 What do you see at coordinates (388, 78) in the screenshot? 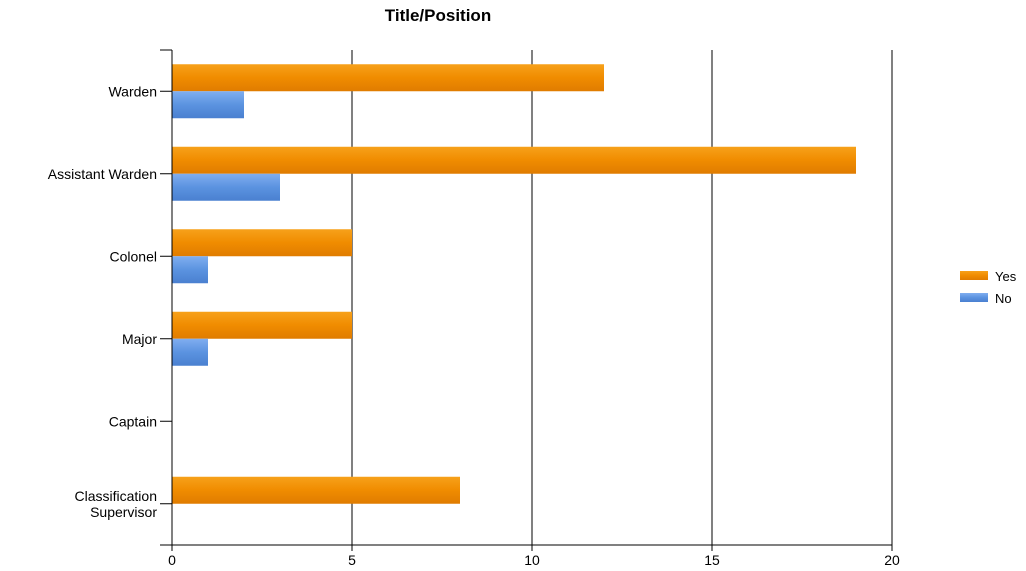
I see `bar-warden-yes` at bounding box center [388, 78].